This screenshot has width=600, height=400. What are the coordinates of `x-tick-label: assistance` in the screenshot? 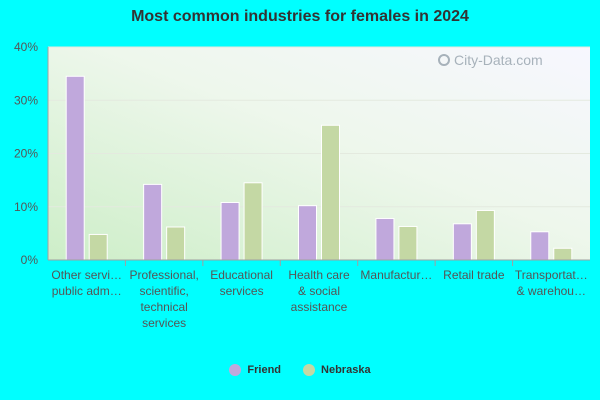 It's located at (319, 307).